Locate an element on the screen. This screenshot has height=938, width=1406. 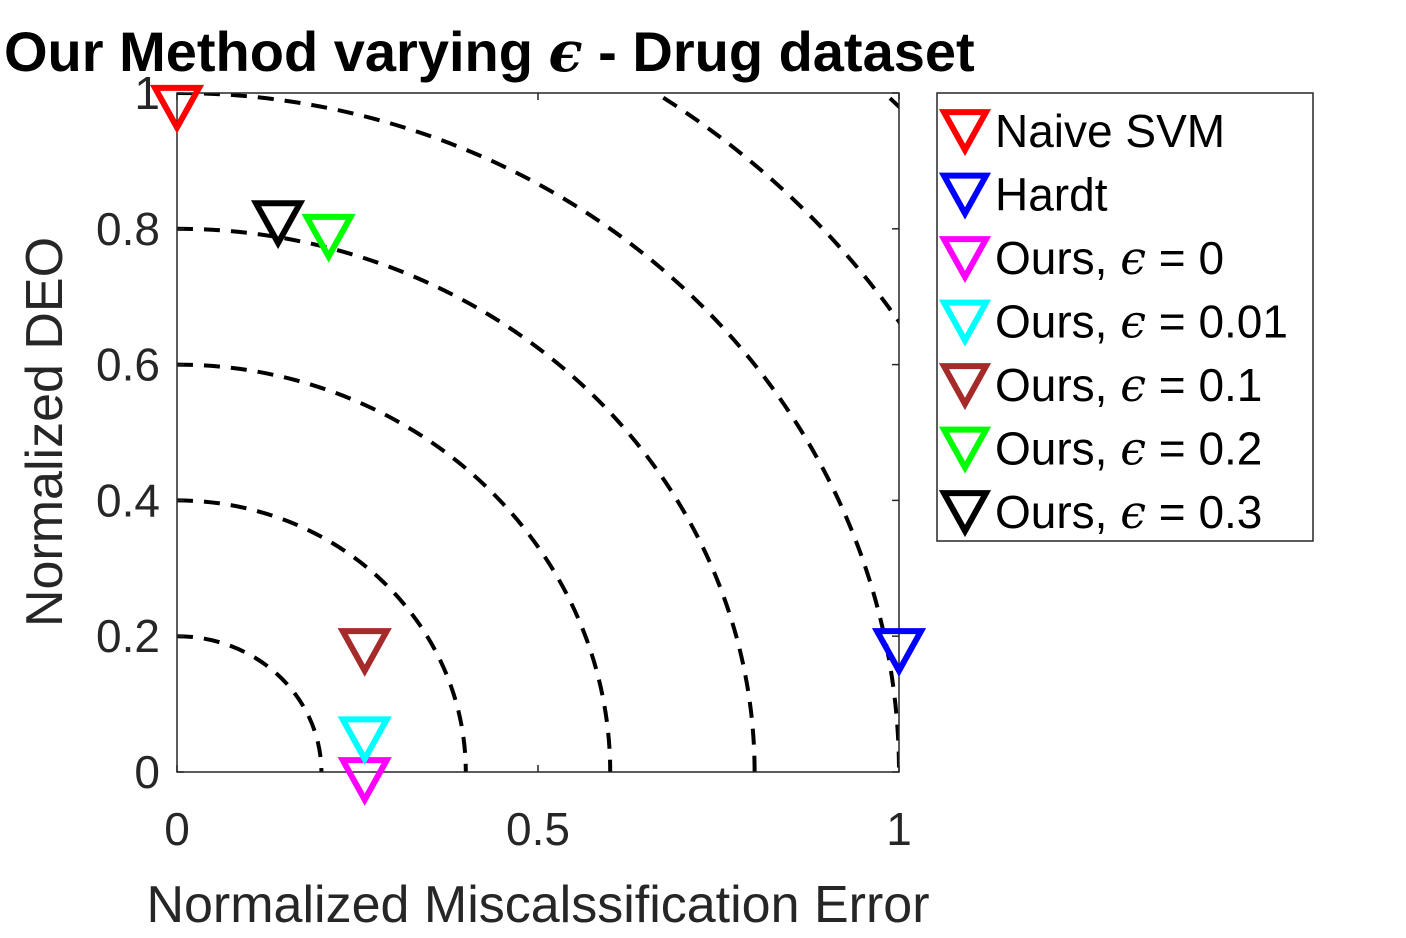
legend-label: Naive SVM is located at coordinates (1110, 131).